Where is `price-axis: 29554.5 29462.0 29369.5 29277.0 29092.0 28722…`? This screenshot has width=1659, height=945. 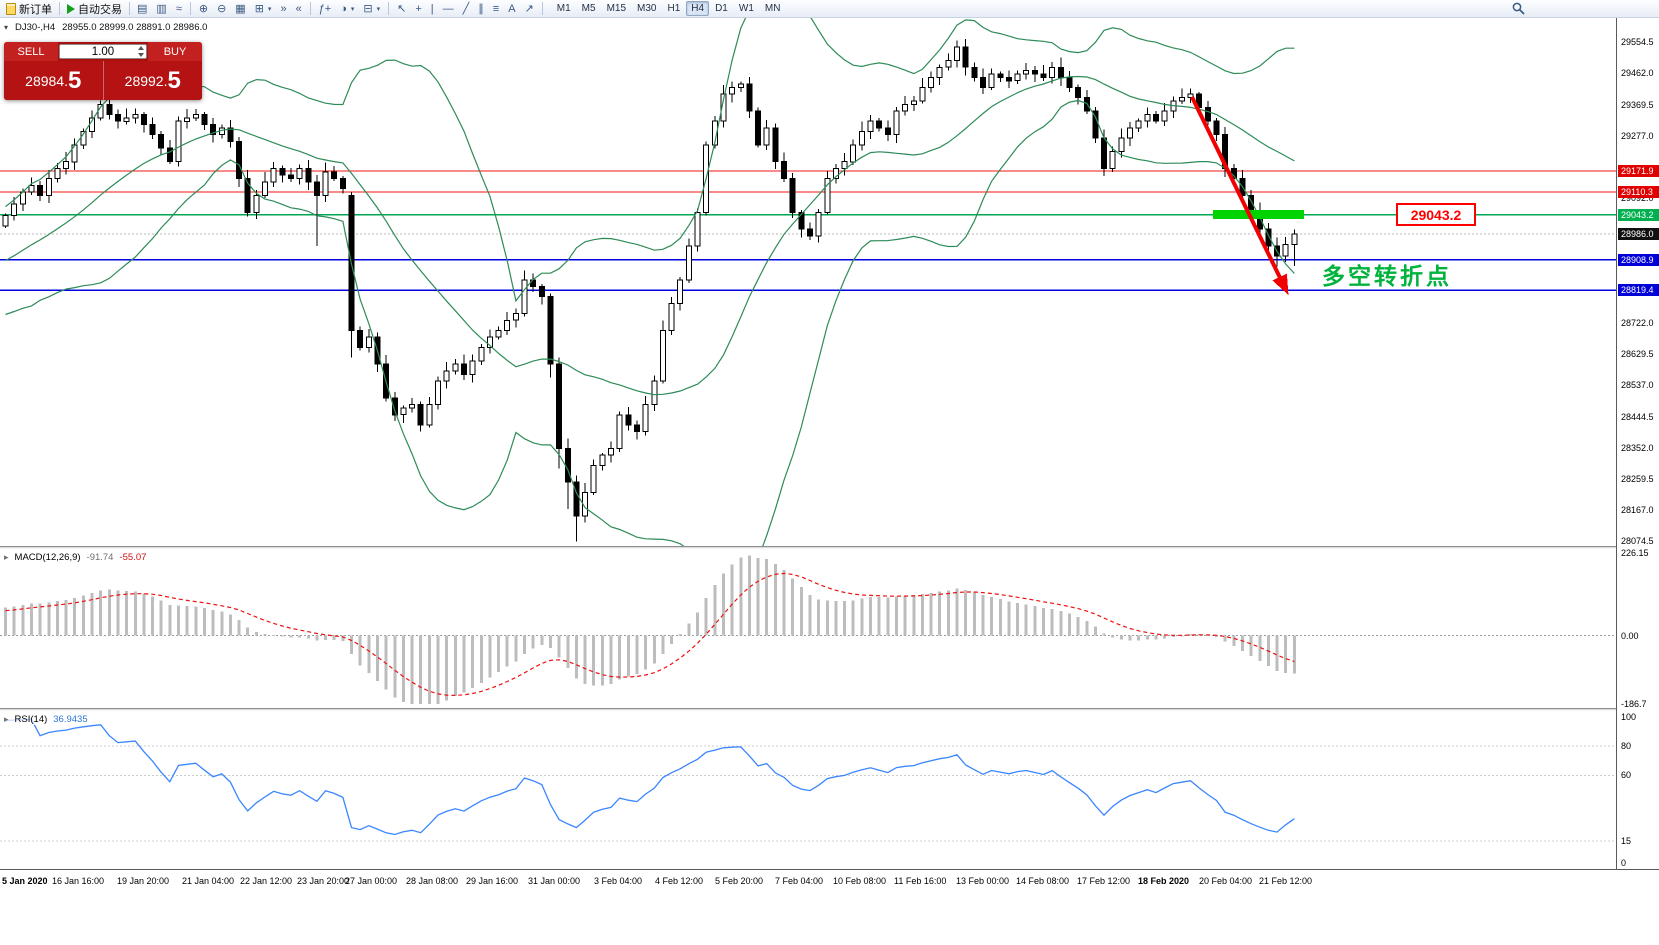
price-axis: 29554.5 29462.0 29369.5 29277.0 29092.0 28722… is located at coordinates (1637, 443).